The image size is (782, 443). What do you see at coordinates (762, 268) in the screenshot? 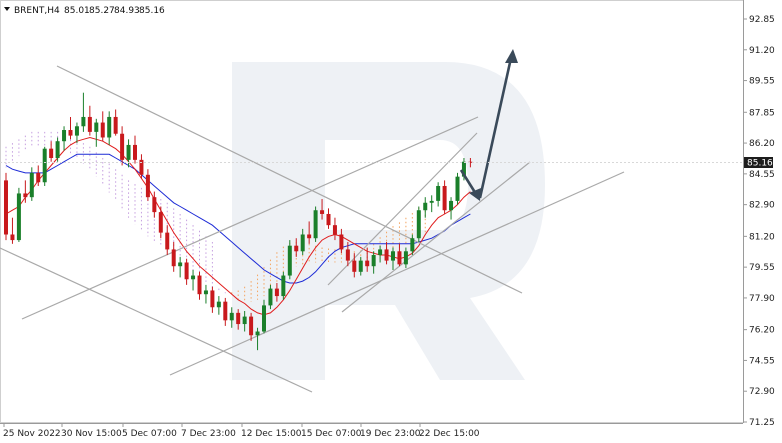
I see `price-tick-label: 79.55` at bounding box center [762, 268].